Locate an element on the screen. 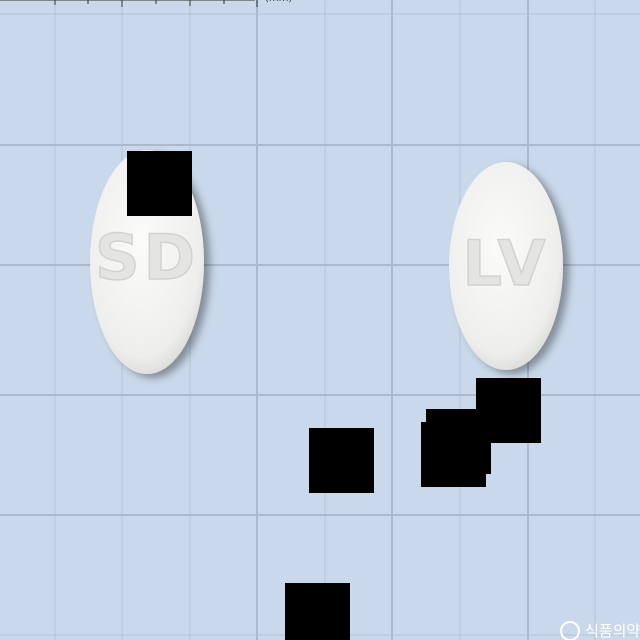 The image size is (640, 640). watermark: 식품의약품 is located at coordinates (612, 631).